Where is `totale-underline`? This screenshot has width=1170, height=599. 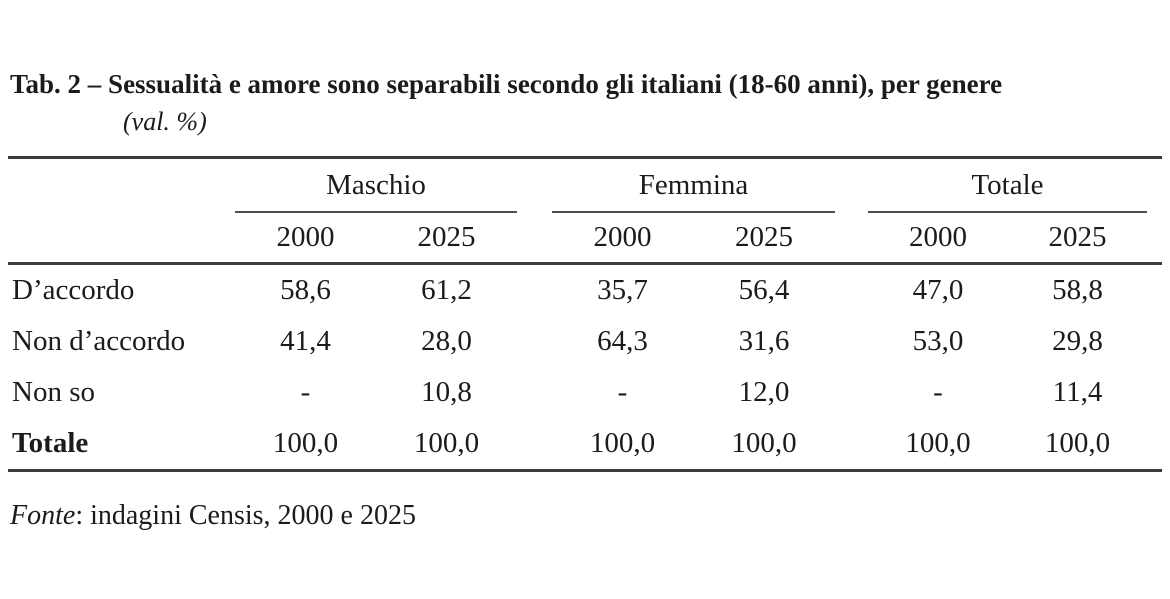 totale-underline is located at coordinates (1007, 212).